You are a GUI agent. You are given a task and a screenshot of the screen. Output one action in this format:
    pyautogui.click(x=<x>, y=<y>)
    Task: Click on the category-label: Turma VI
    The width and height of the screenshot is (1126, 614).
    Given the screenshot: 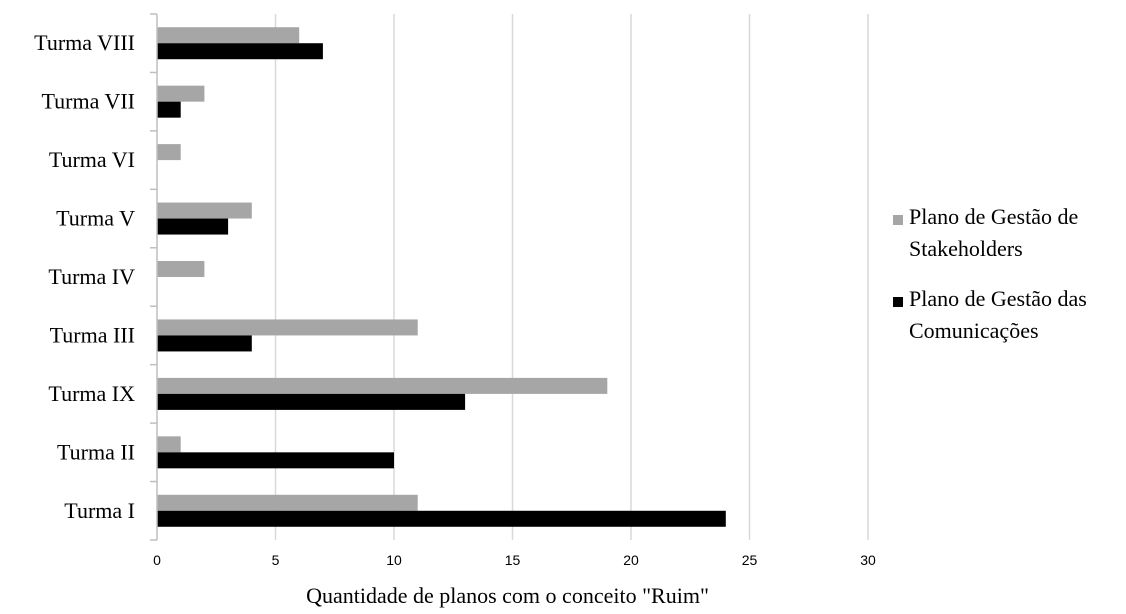 What is the action you would take?
    pyautogui.click(x=92, y=159)
    